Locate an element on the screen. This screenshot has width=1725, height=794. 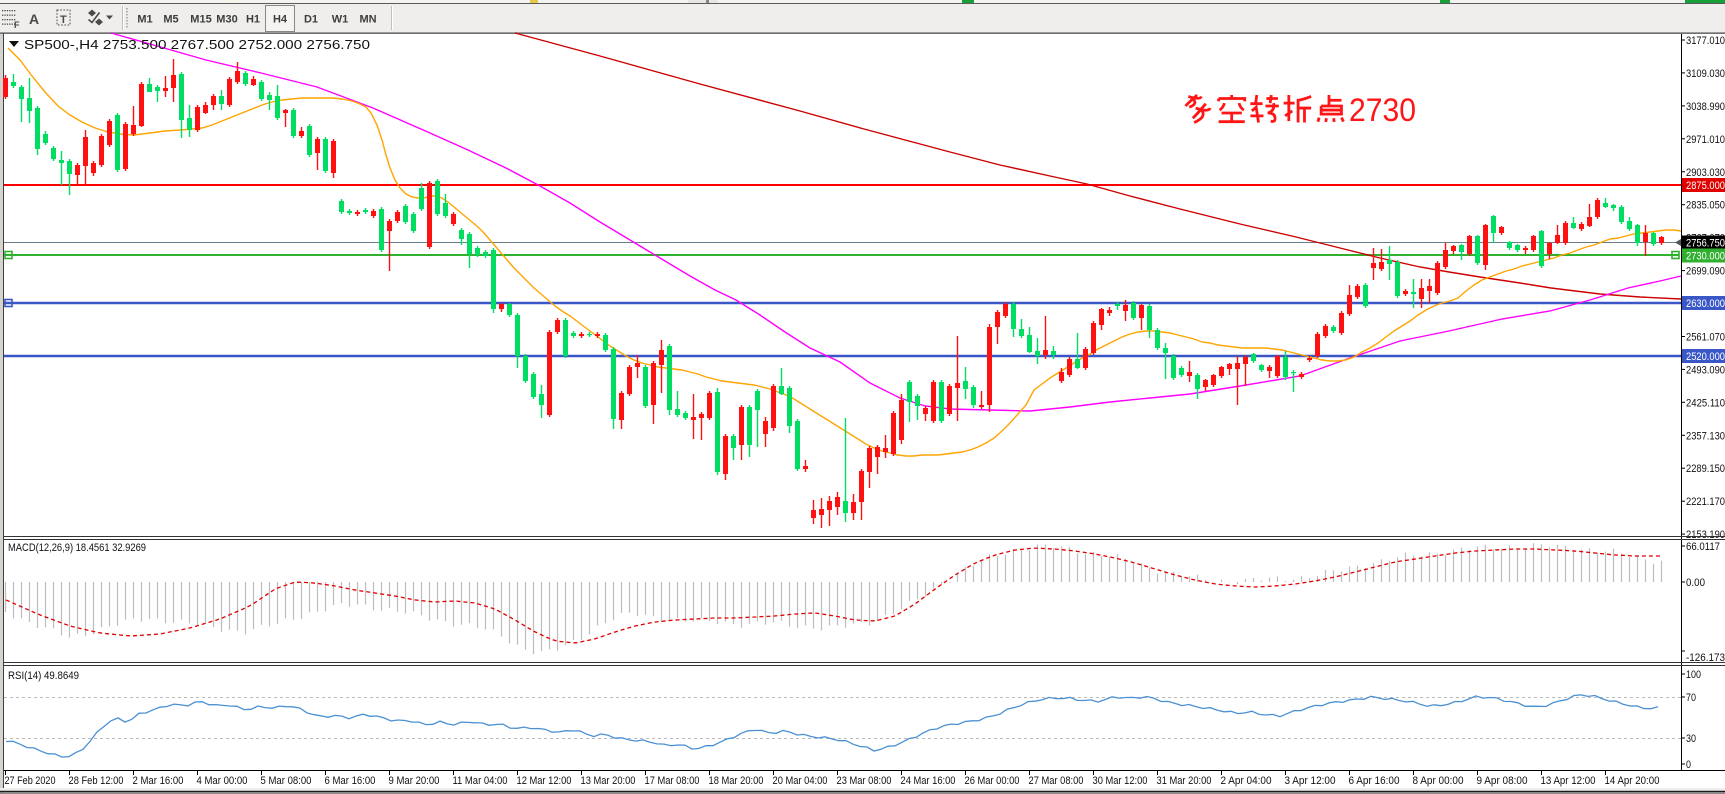
svg-text: 17 Mar 08:00 is located at coordinates (672, 781).